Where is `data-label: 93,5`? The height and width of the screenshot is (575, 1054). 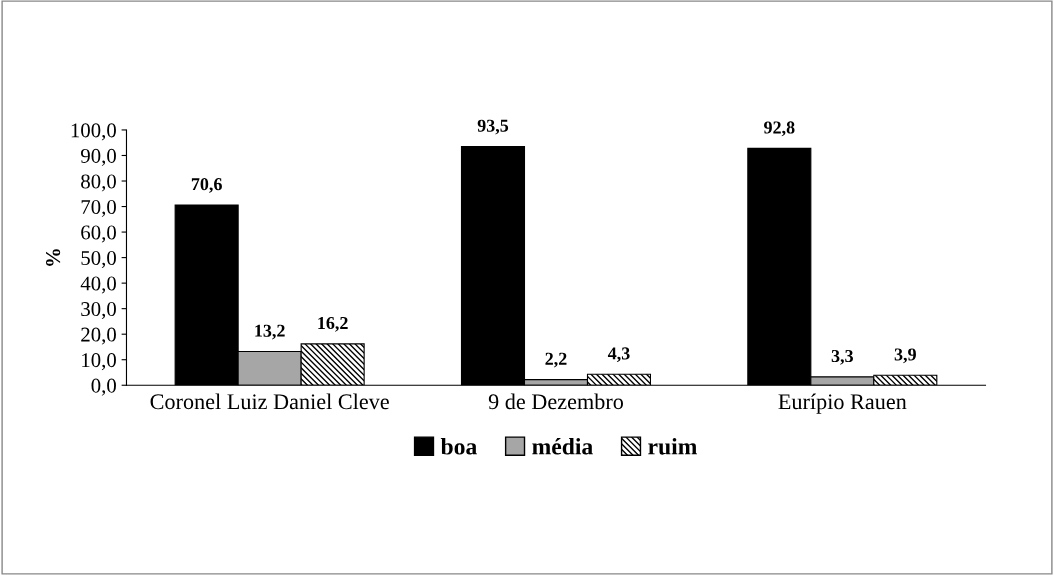 data-label: 93,5 is located at coordinates (493, 127).